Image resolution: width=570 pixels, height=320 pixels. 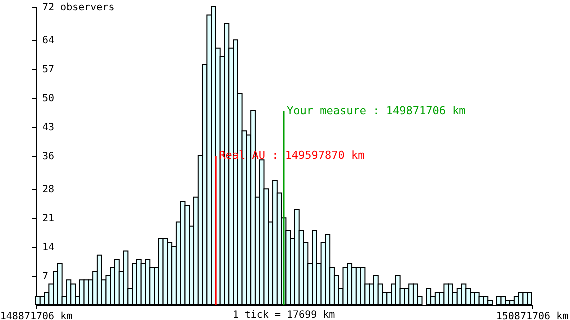 What do you see at coordinates (48, 99) in the screenshot?
I see `y-tick-label: 50` at bounding box center [48, 99].